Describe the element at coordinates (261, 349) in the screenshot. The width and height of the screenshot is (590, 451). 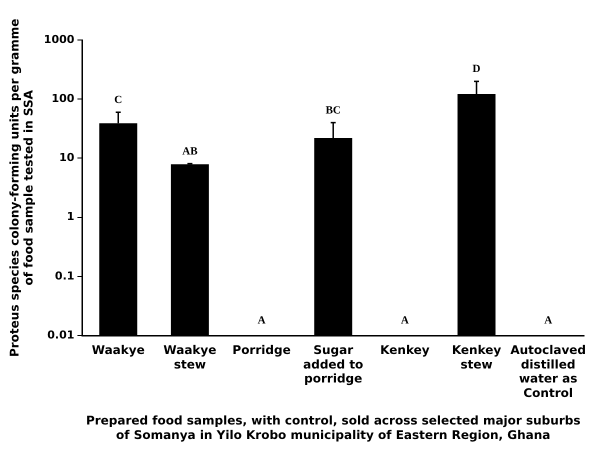
I see `x-tick-label: Porridge` at that location.